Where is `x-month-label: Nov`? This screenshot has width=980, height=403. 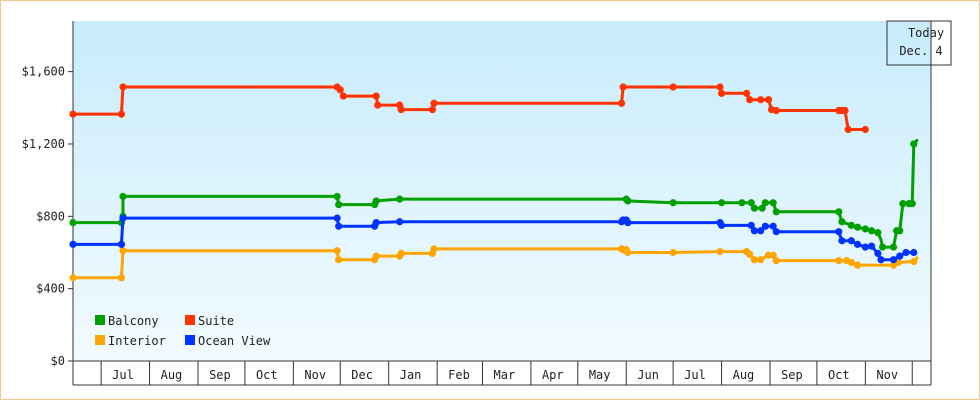
x-month-label: Nov is located at coordinates (315, 375).